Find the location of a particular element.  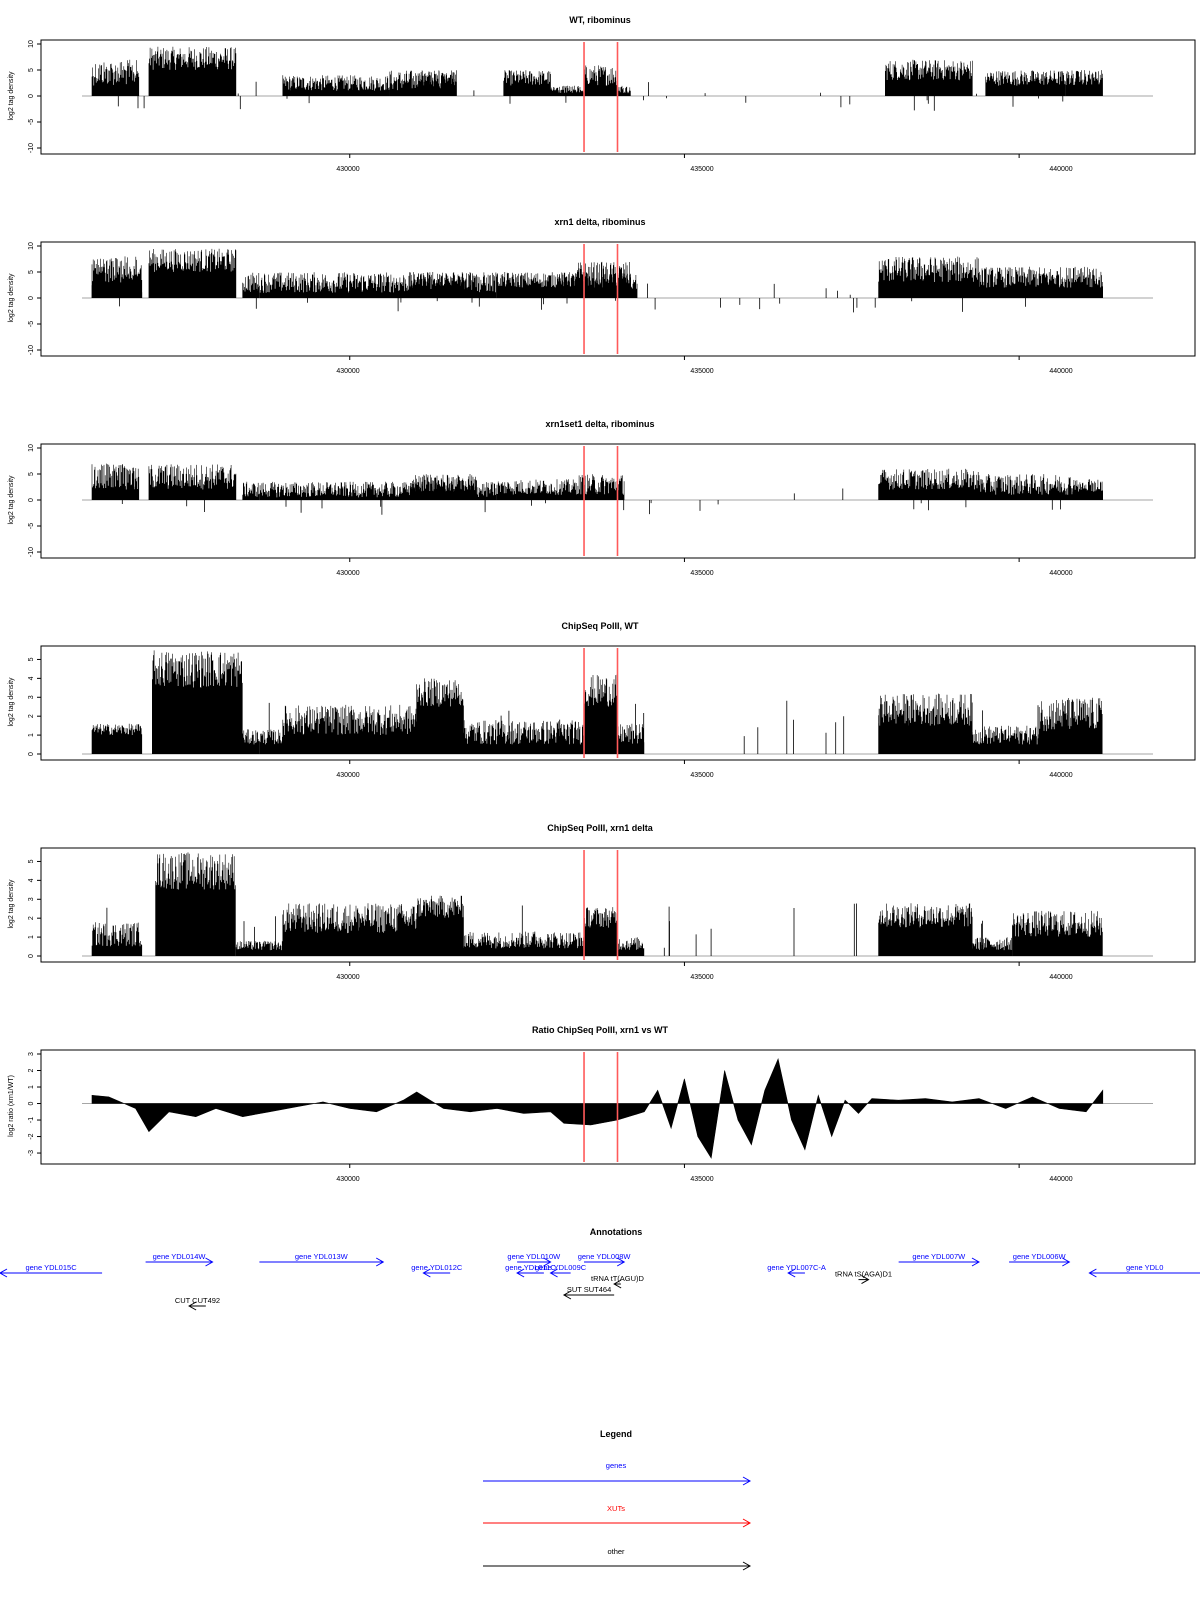

legend-label-genes: genes is located at coordinates (616, 1465).